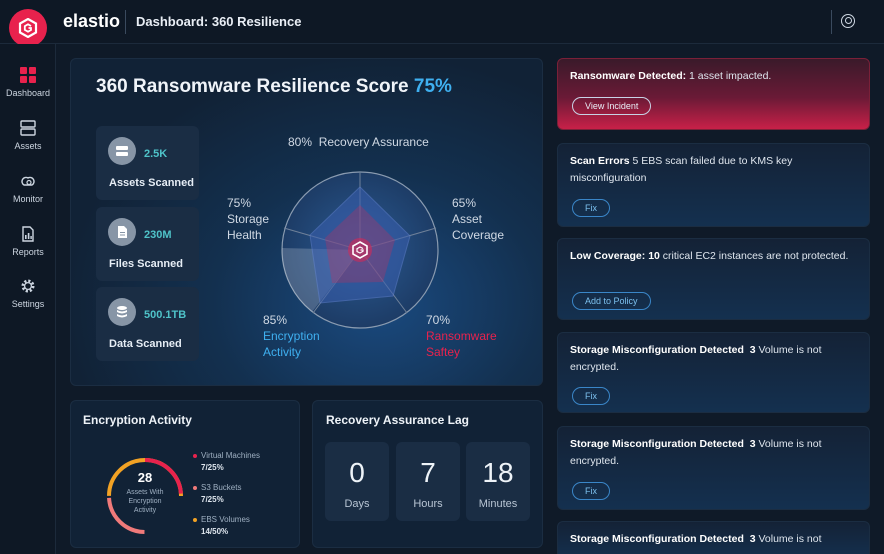  Describe the element at coordinates (145, 510) in the screenshot. I see `donut-center-label: Activity` at that location.